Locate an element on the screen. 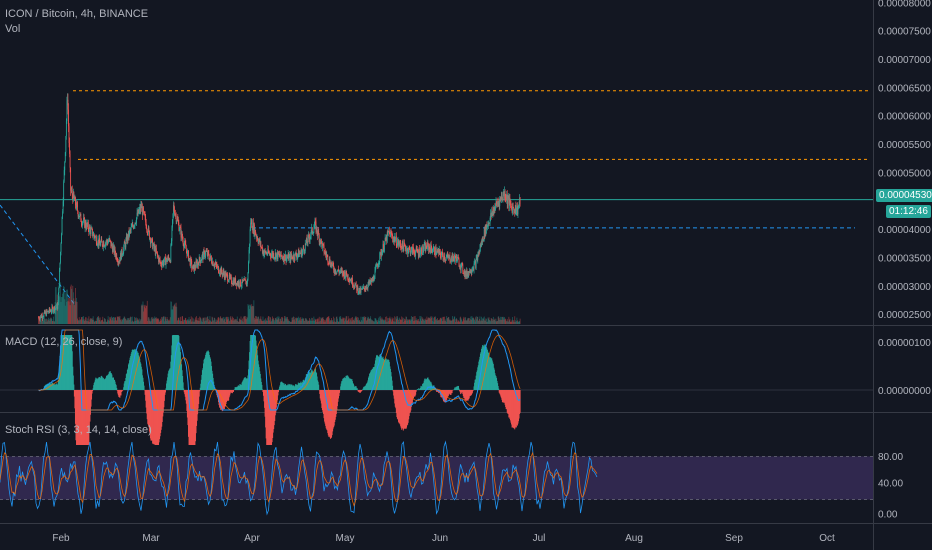  stoch-k-line is located at coordinates (299, 478).